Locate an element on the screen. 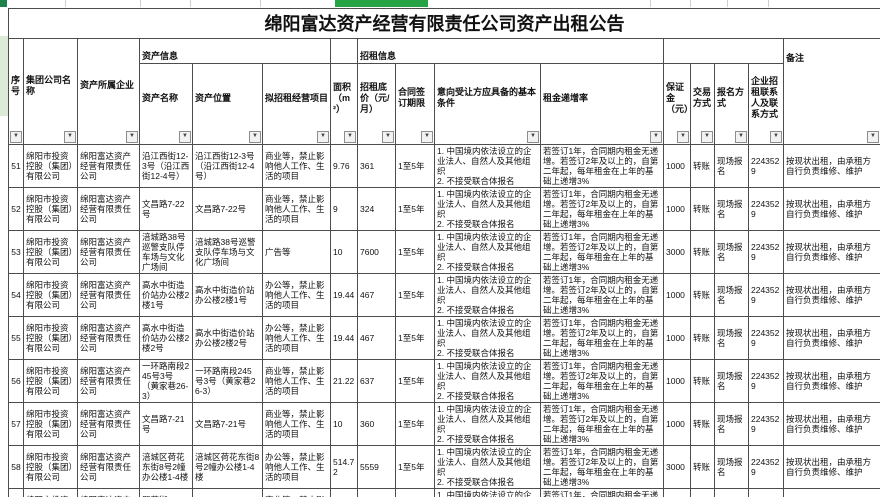 This screenshot has height=497, width=880. cell-asset-name: 文昌路7-22号 is located at coordinates (166, 209).